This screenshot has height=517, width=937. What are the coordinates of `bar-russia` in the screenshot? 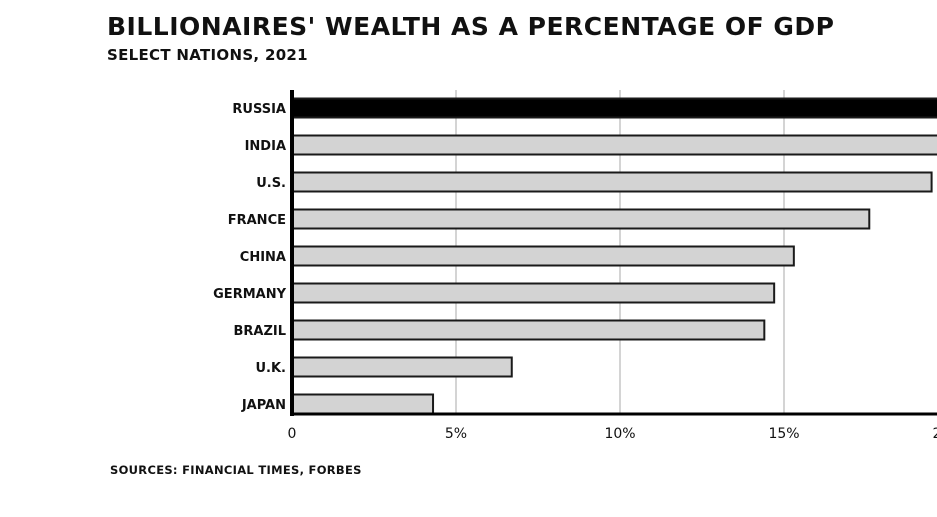 It's located at (614, 108).